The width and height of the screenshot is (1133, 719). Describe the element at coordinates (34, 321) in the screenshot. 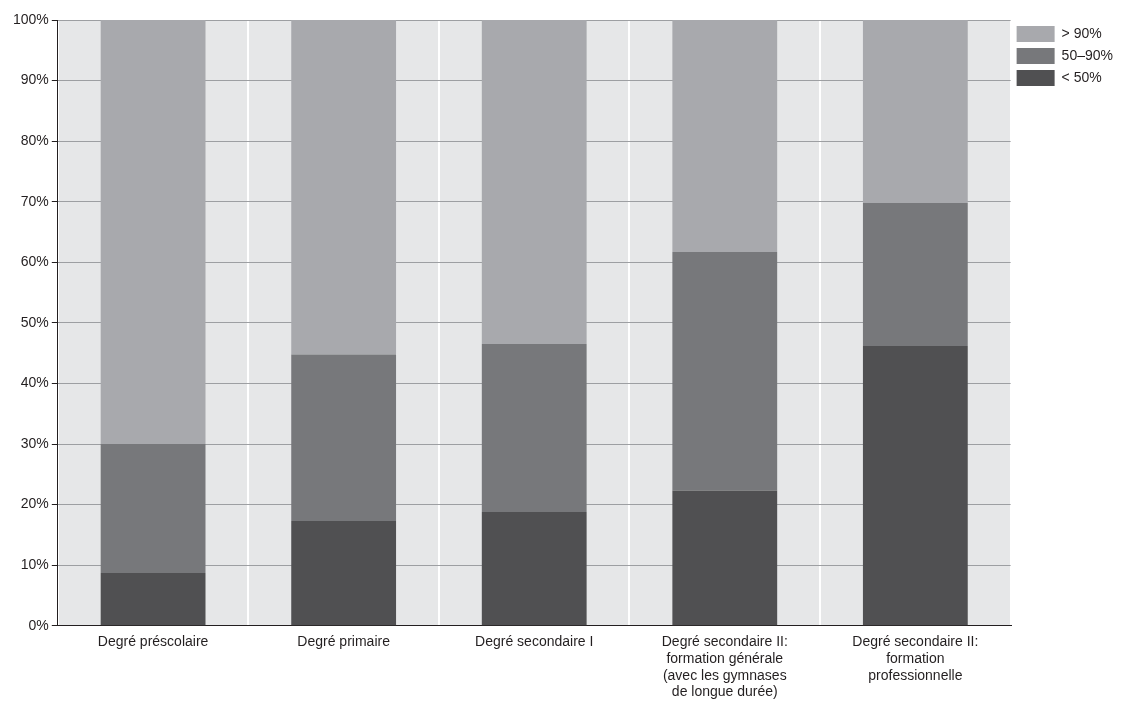

I see `y-tick-label: 50%` at that location.